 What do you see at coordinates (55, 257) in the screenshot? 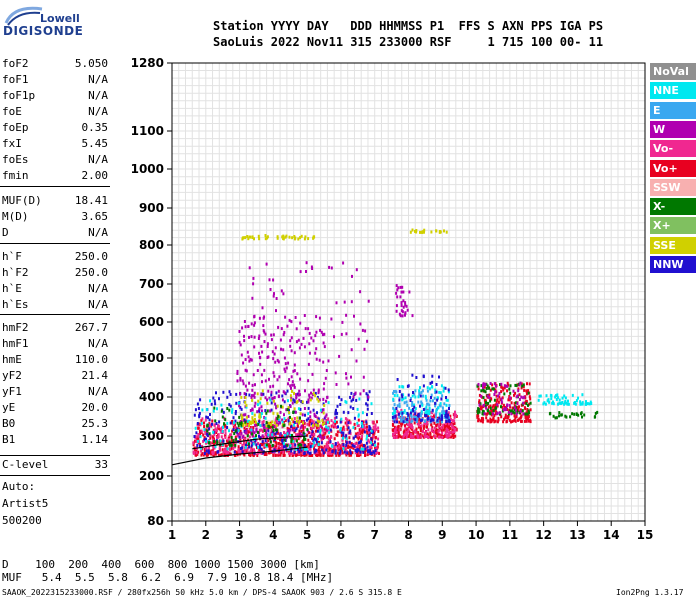
I see `param-row-hf: h`F 250.0` at bounding box center [55, 257].